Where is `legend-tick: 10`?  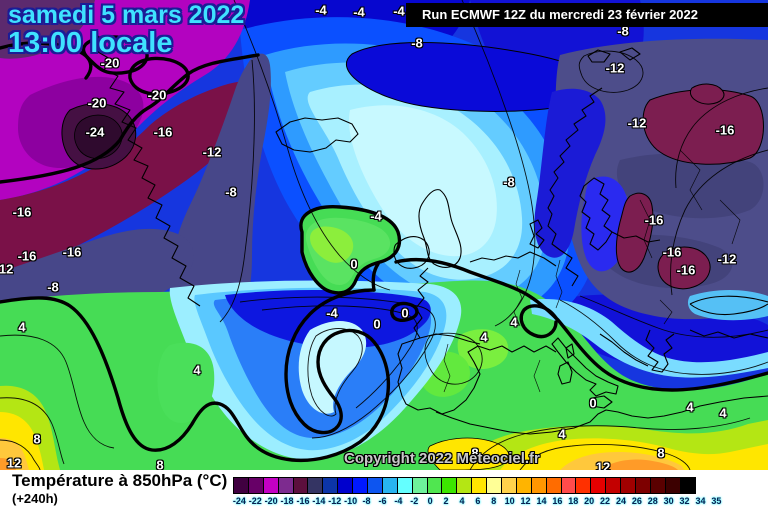
legend-tick: 10 is located at coordinates (509, 501).